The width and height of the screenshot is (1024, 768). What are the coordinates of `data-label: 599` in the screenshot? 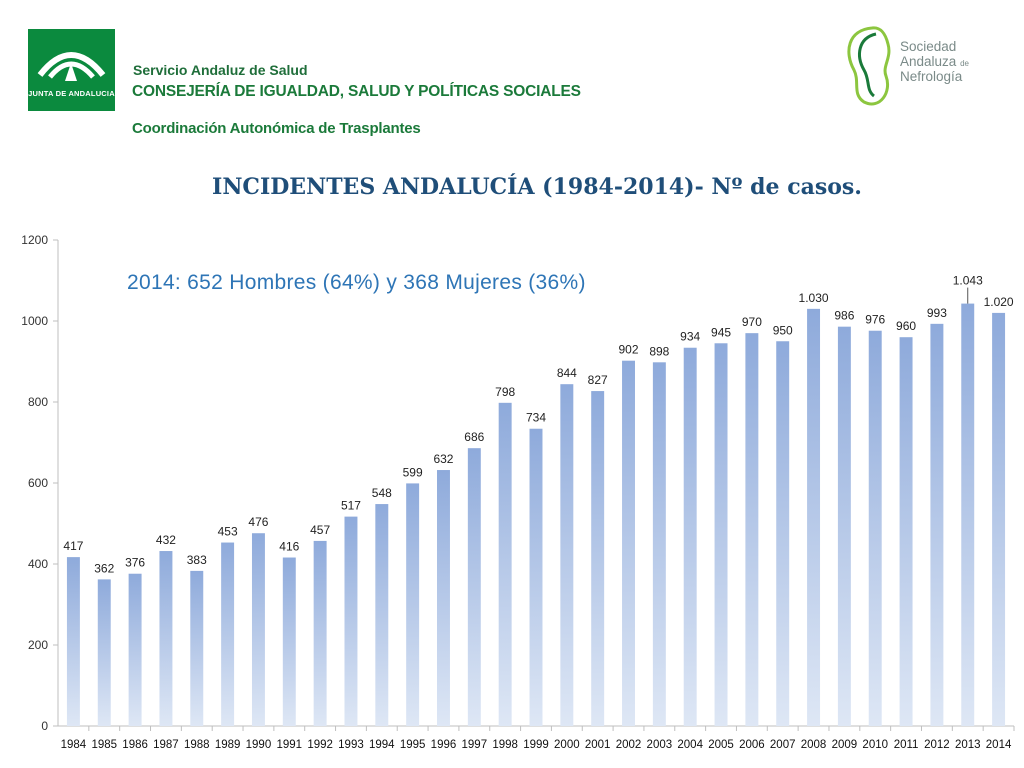 It's located at (413, 472).